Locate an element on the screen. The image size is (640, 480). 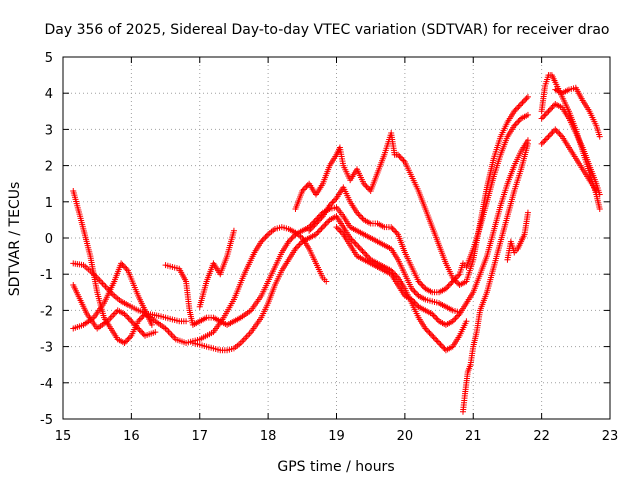
x-tick-label: 21 is located at coordinates (473, 436).